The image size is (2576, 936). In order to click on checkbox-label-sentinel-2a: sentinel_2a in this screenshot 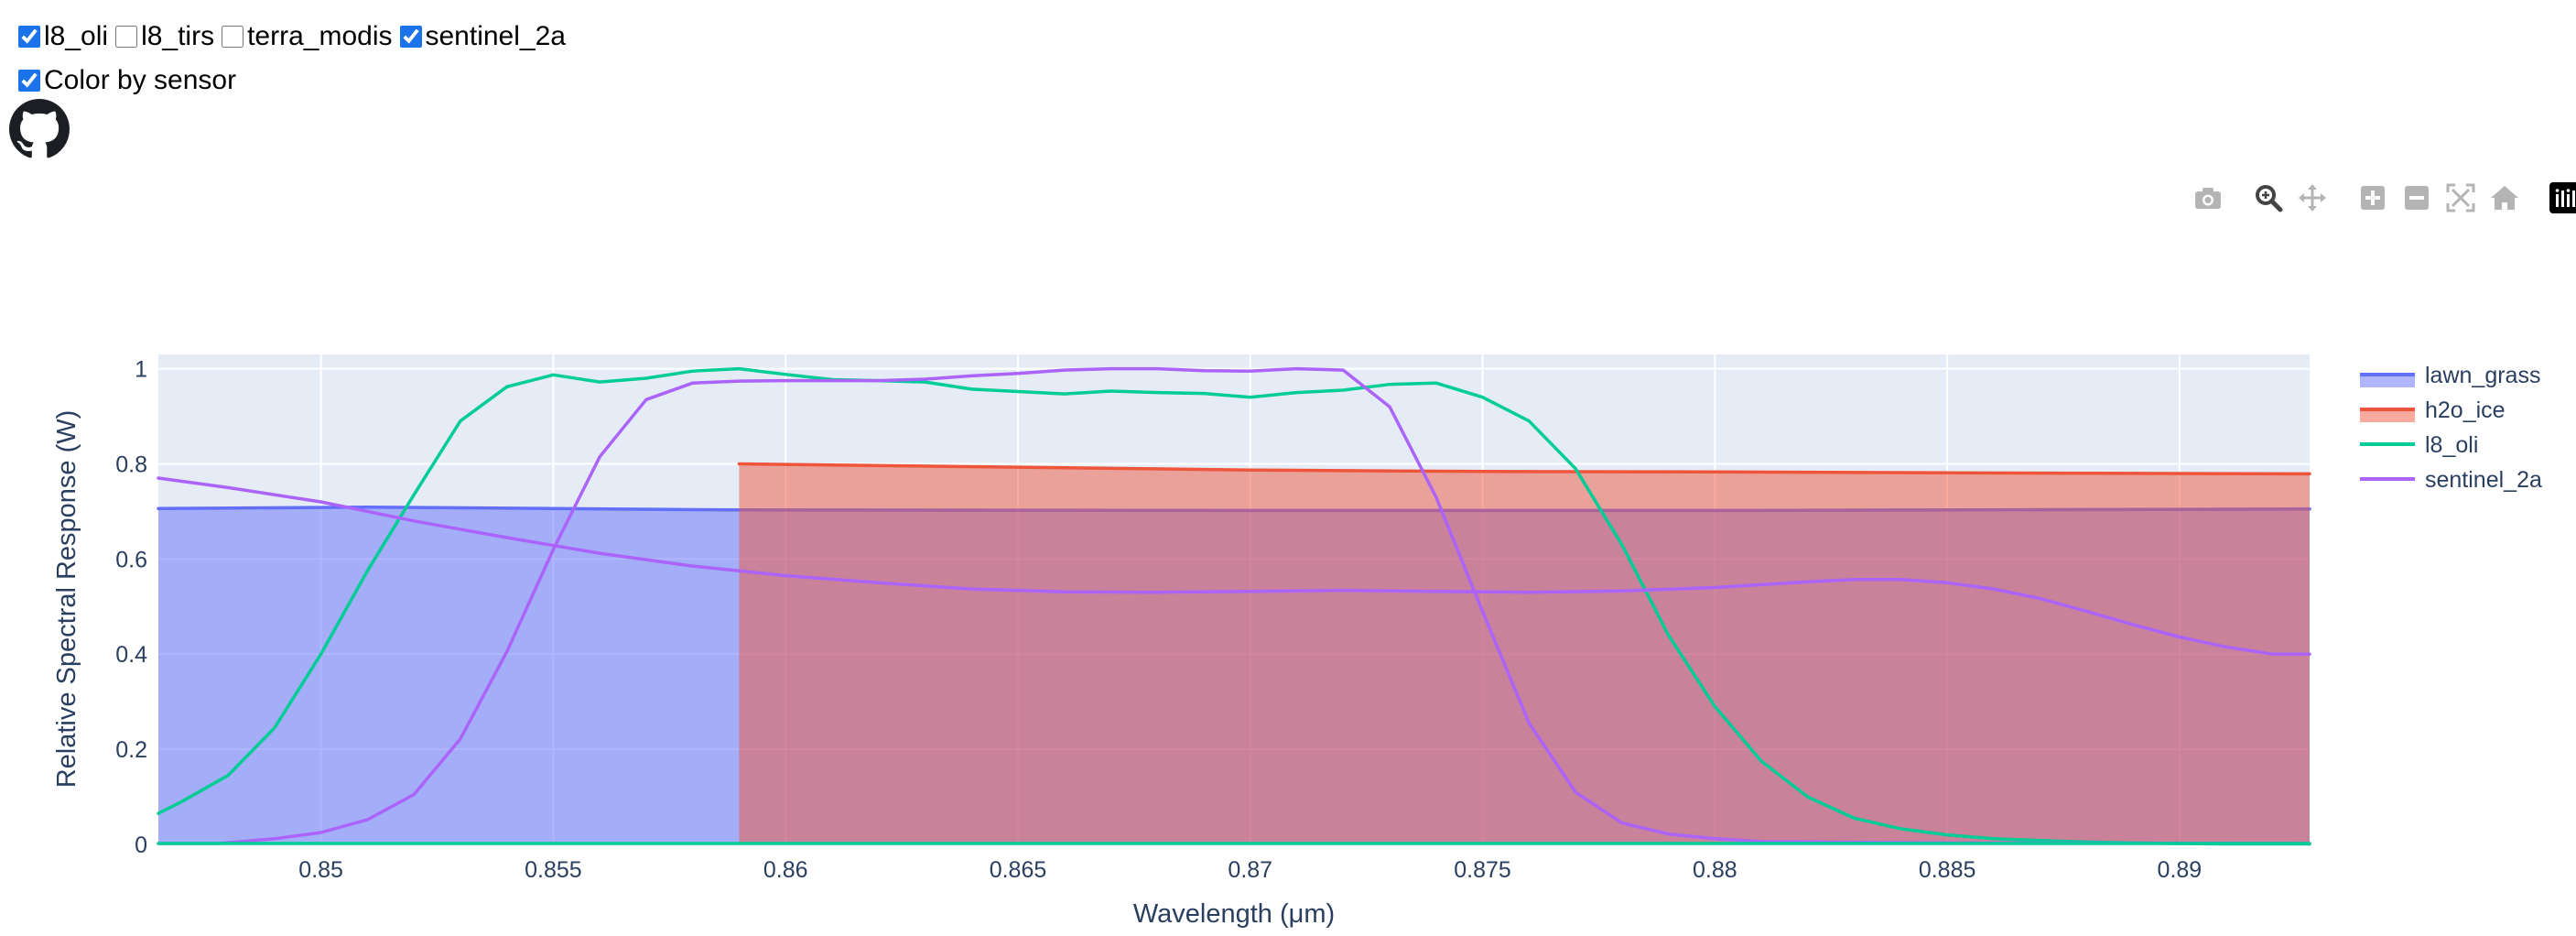, I will do `click(496, 37)`.